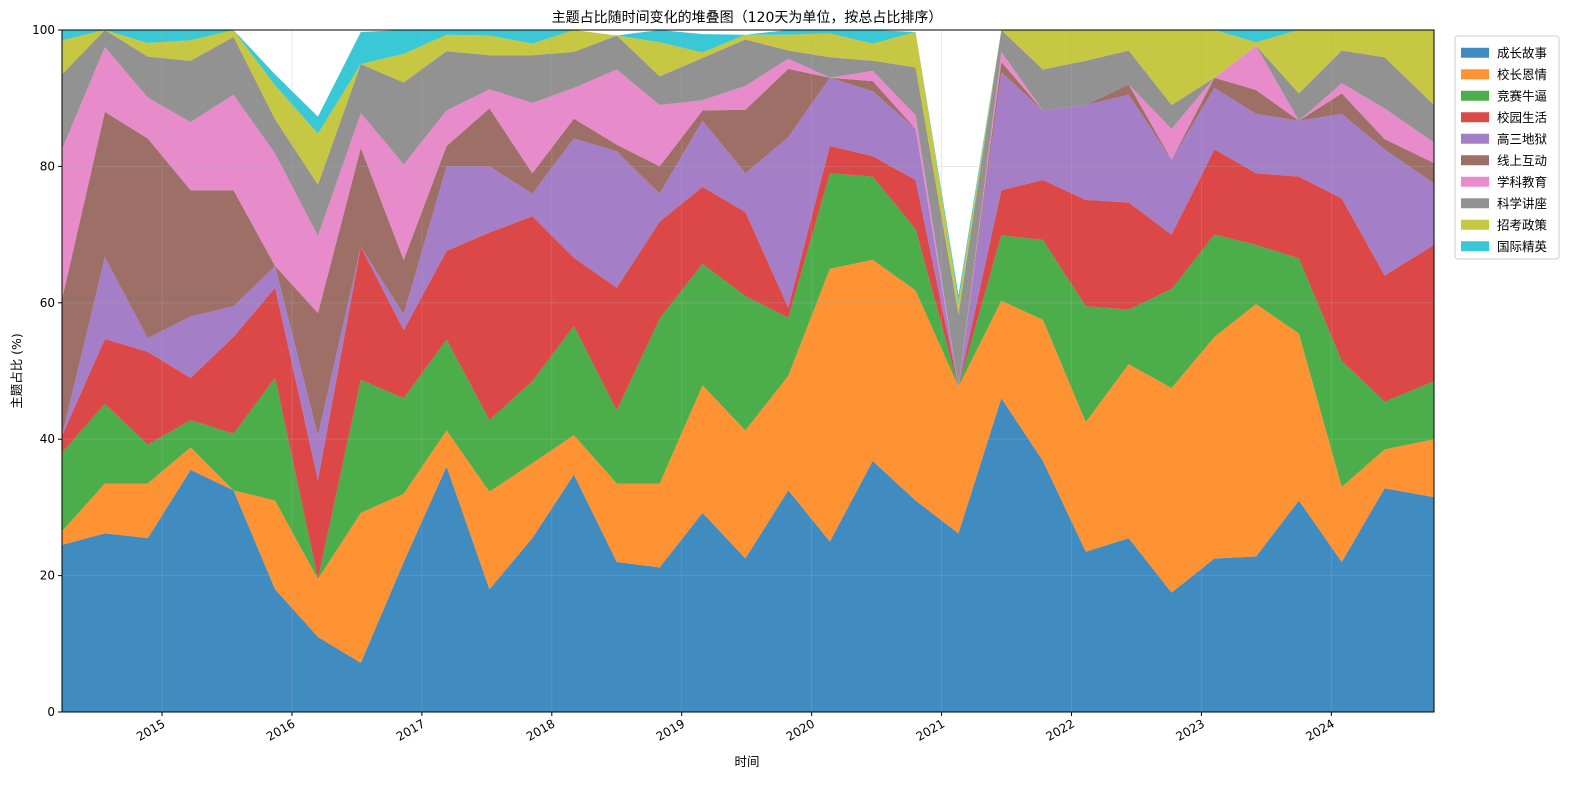  What do you see at coordinates (47, 166) in the screenshot?
I see `y-tick-label: 80` at bounding box center [47, 166].